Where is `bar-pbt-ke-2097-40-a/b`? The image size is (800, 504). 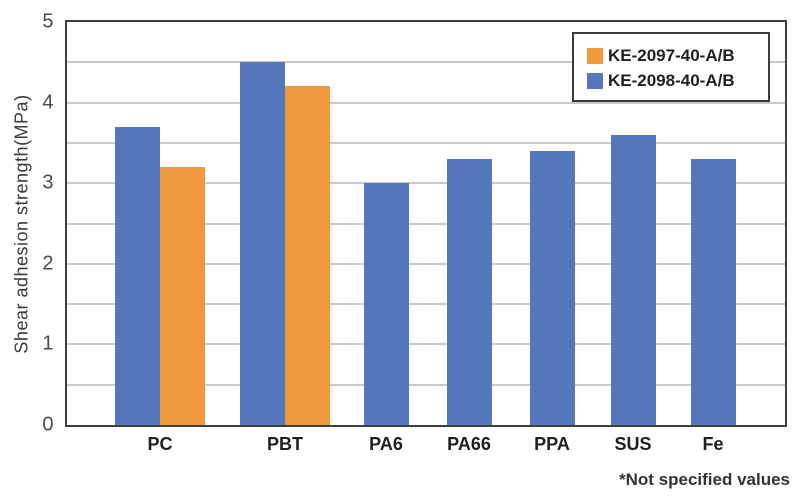
bar-pbt-ke-2097-40-a/b is located at coordinates (307, 255).